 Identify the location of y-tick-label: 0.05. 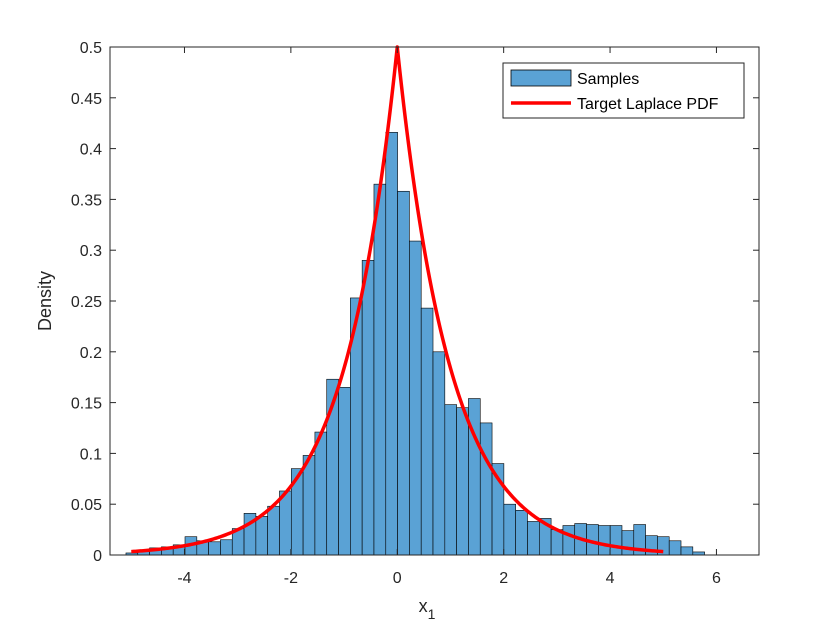
(86, 505).